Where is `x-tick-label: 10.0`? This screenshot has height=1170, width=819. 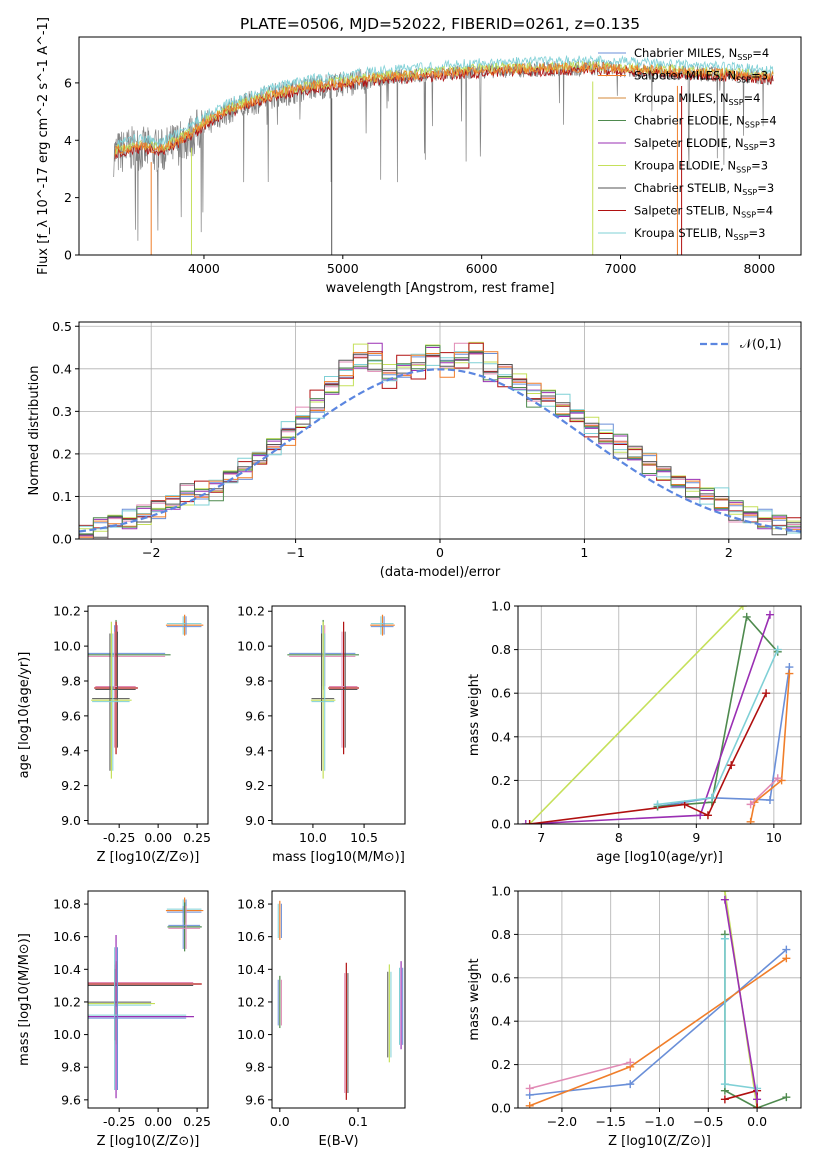
x-tick-label: 10.0 is located at coordinates (313, 837).